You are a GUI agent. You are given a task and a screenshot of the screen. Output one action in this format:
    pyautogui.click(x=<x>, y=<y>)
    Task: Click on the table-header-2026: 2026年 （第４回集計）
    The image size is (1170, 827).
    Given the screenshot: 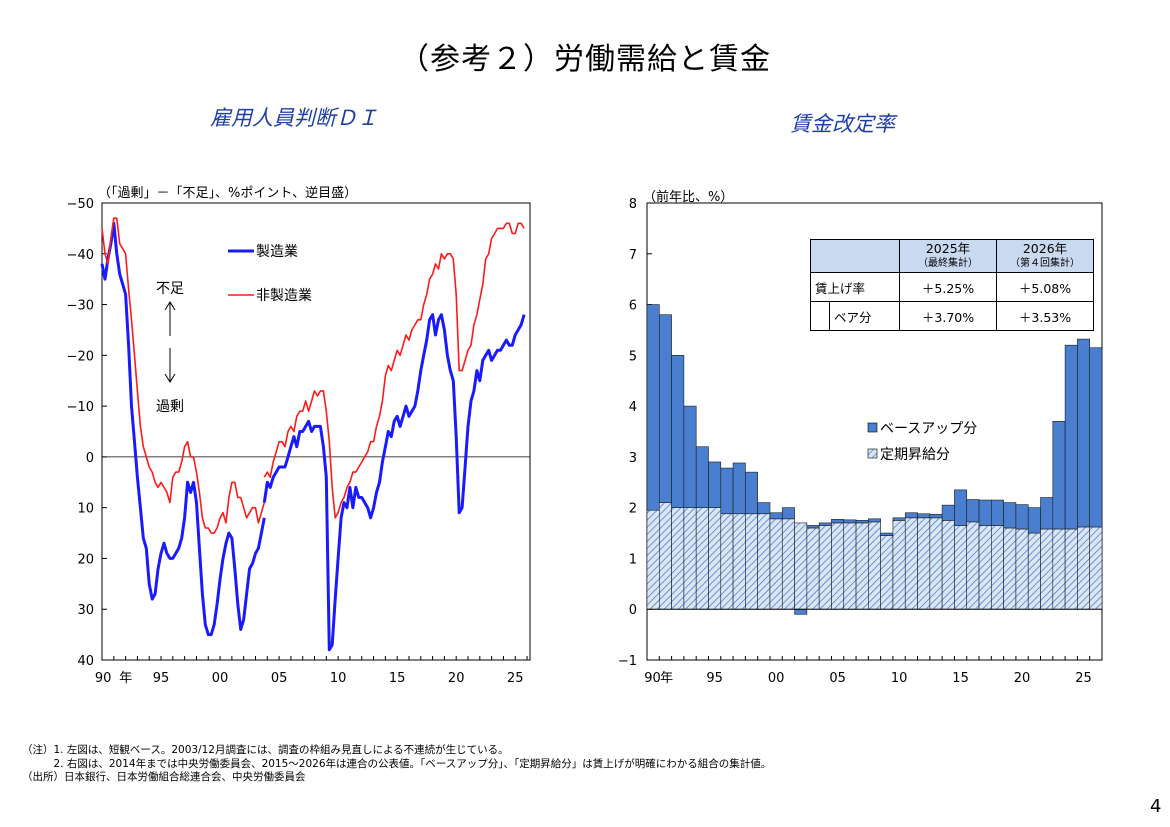 What is the action you would take?
    pyautogui.click(x=1045, y=256)
    